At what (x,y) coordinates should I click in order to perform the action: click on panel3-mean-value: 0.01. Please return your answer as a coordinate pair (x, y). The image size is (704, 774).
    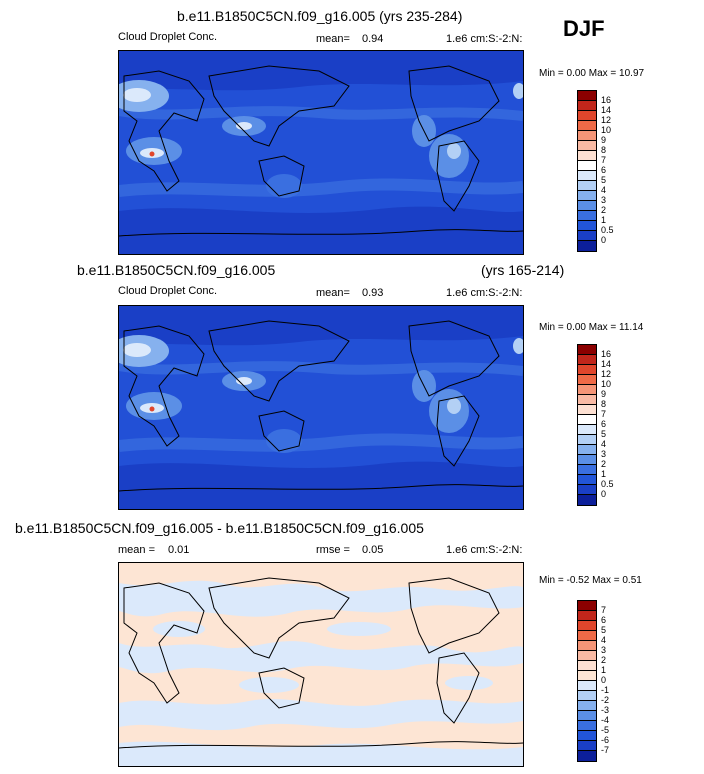
    Looking at the image, I should click on (179, 550).